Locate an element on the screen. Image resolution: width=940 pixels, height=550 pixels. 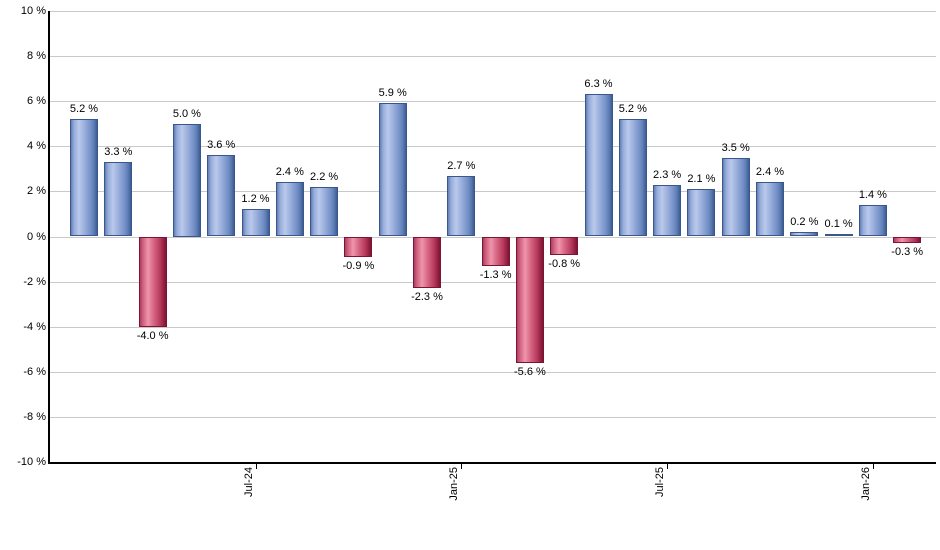
y-axis-tick-label: 2 % is located at coordinates (36, 191).